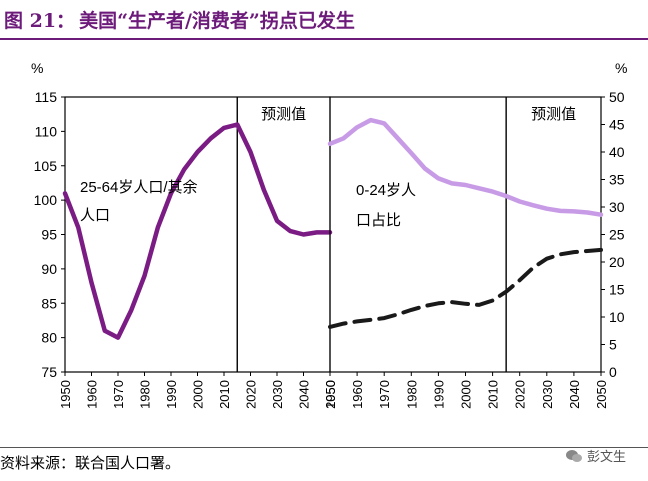  Describe the element at coordinates (553, 114) in the screenshot. I see `right-forecast-label: 预测值` at that location.